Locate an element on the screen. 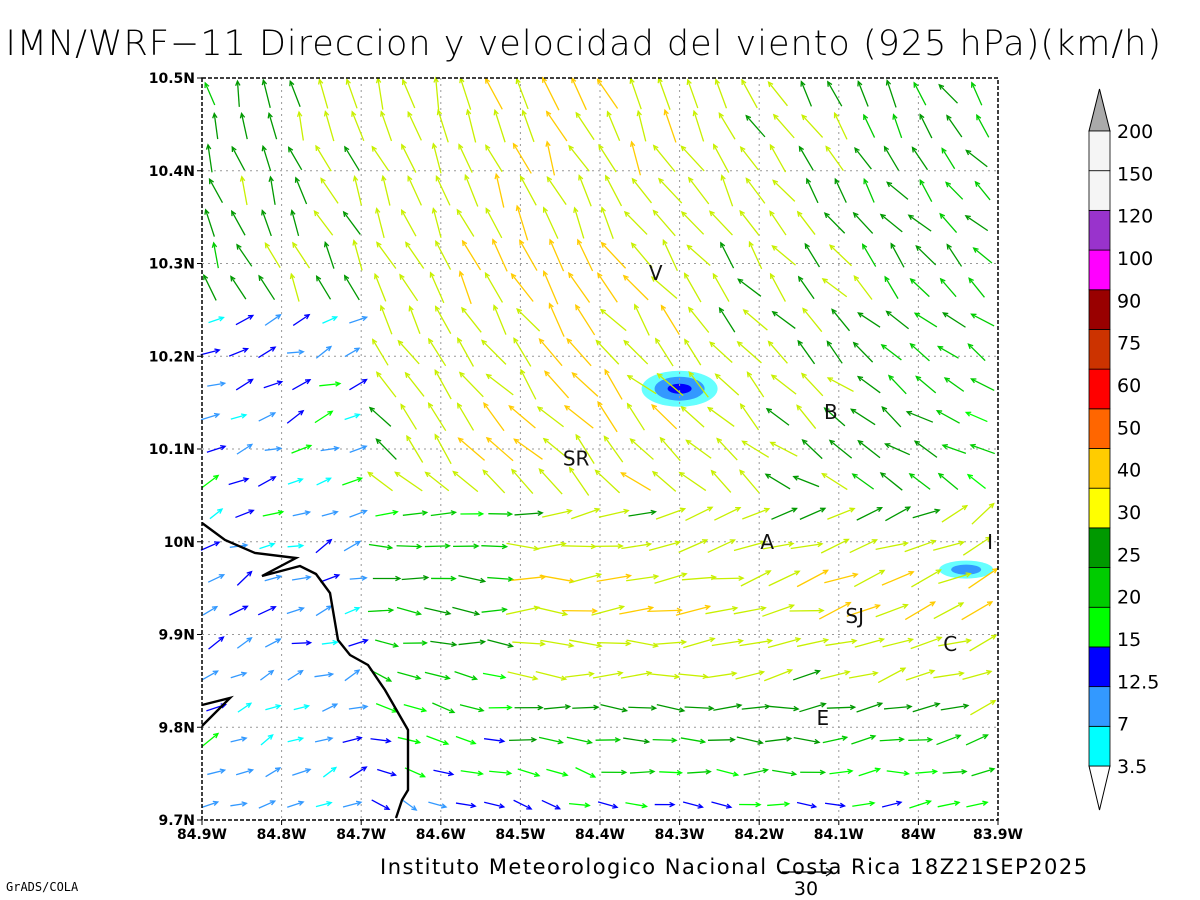  place-label: SJ is located at coordinates (854, 616).